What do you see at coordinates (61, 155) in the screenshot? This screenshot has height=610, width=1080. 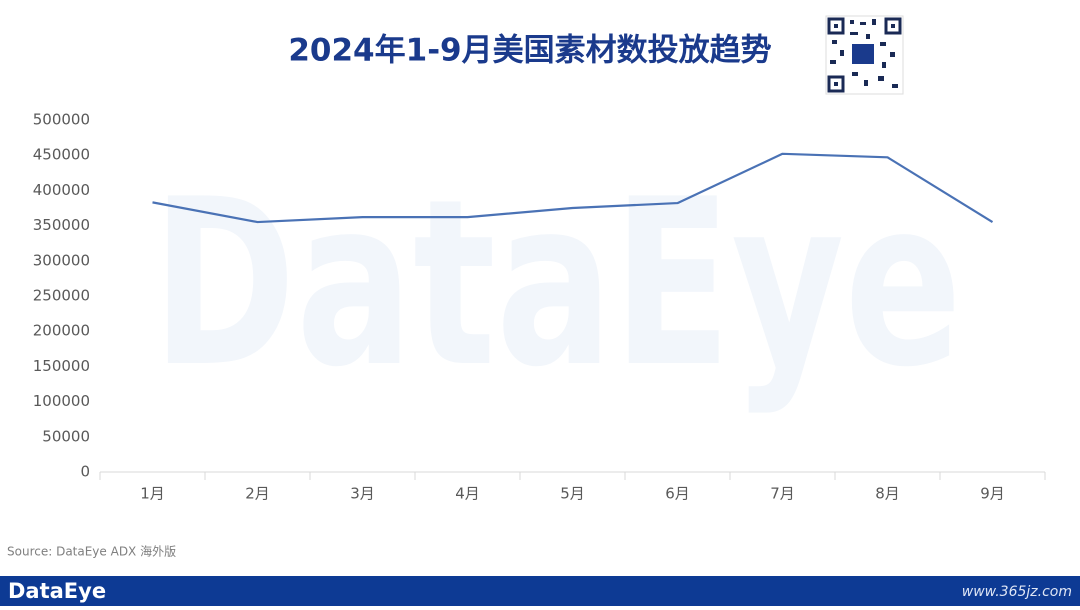 I see `y-tick-label: 450000` at bounding box center [61, 155].